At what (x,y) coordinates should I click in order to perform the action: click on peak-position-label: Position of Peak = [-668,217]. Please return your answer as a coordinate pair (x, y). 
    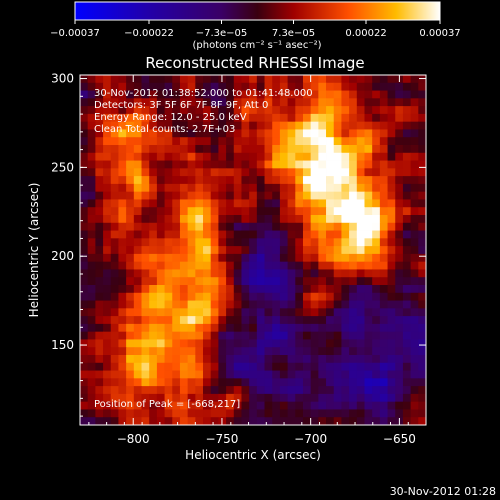
    Looking at the image, I should click on (167, 404).